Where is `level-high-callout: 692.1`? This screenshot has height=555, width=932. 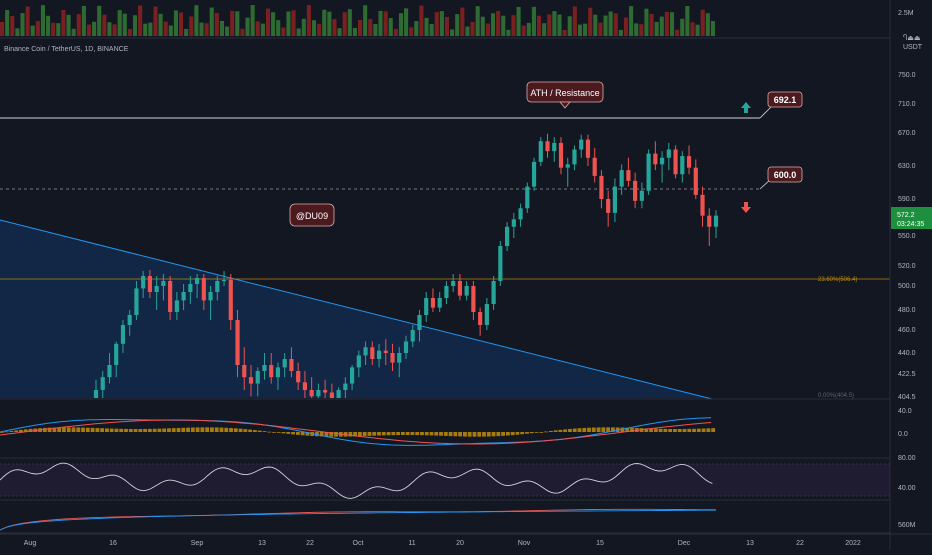 level-high-callout: 692.1 is located at coordinates (781, 105).